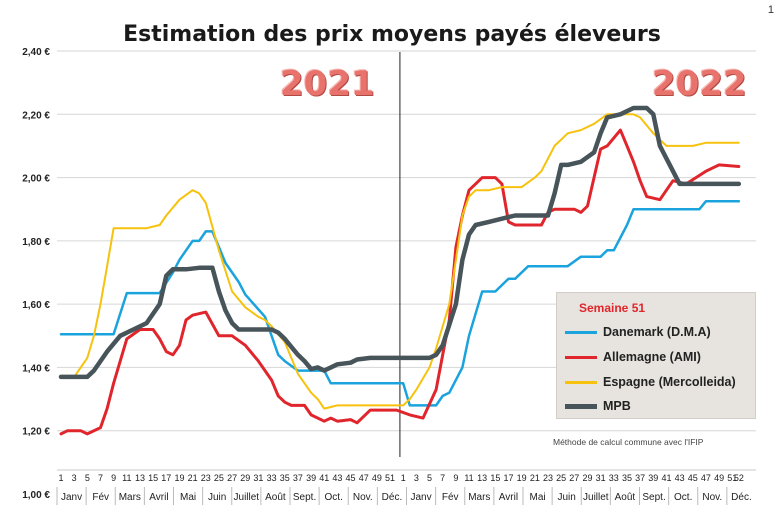 The image size is (784, 528). What do you see at coordinates (699, 84) in the screenshot?
I see `year-label-2022: 2022` at bounding box center [699, 84].